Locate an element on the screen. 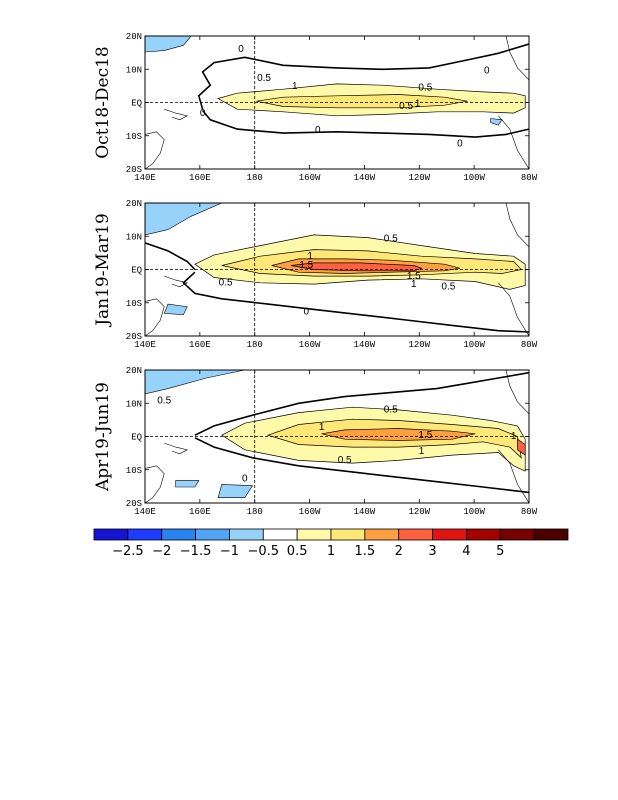 This screenshot has width=618, height=800. colorbar-label: 0.5 is located at coordinates (297, 551).